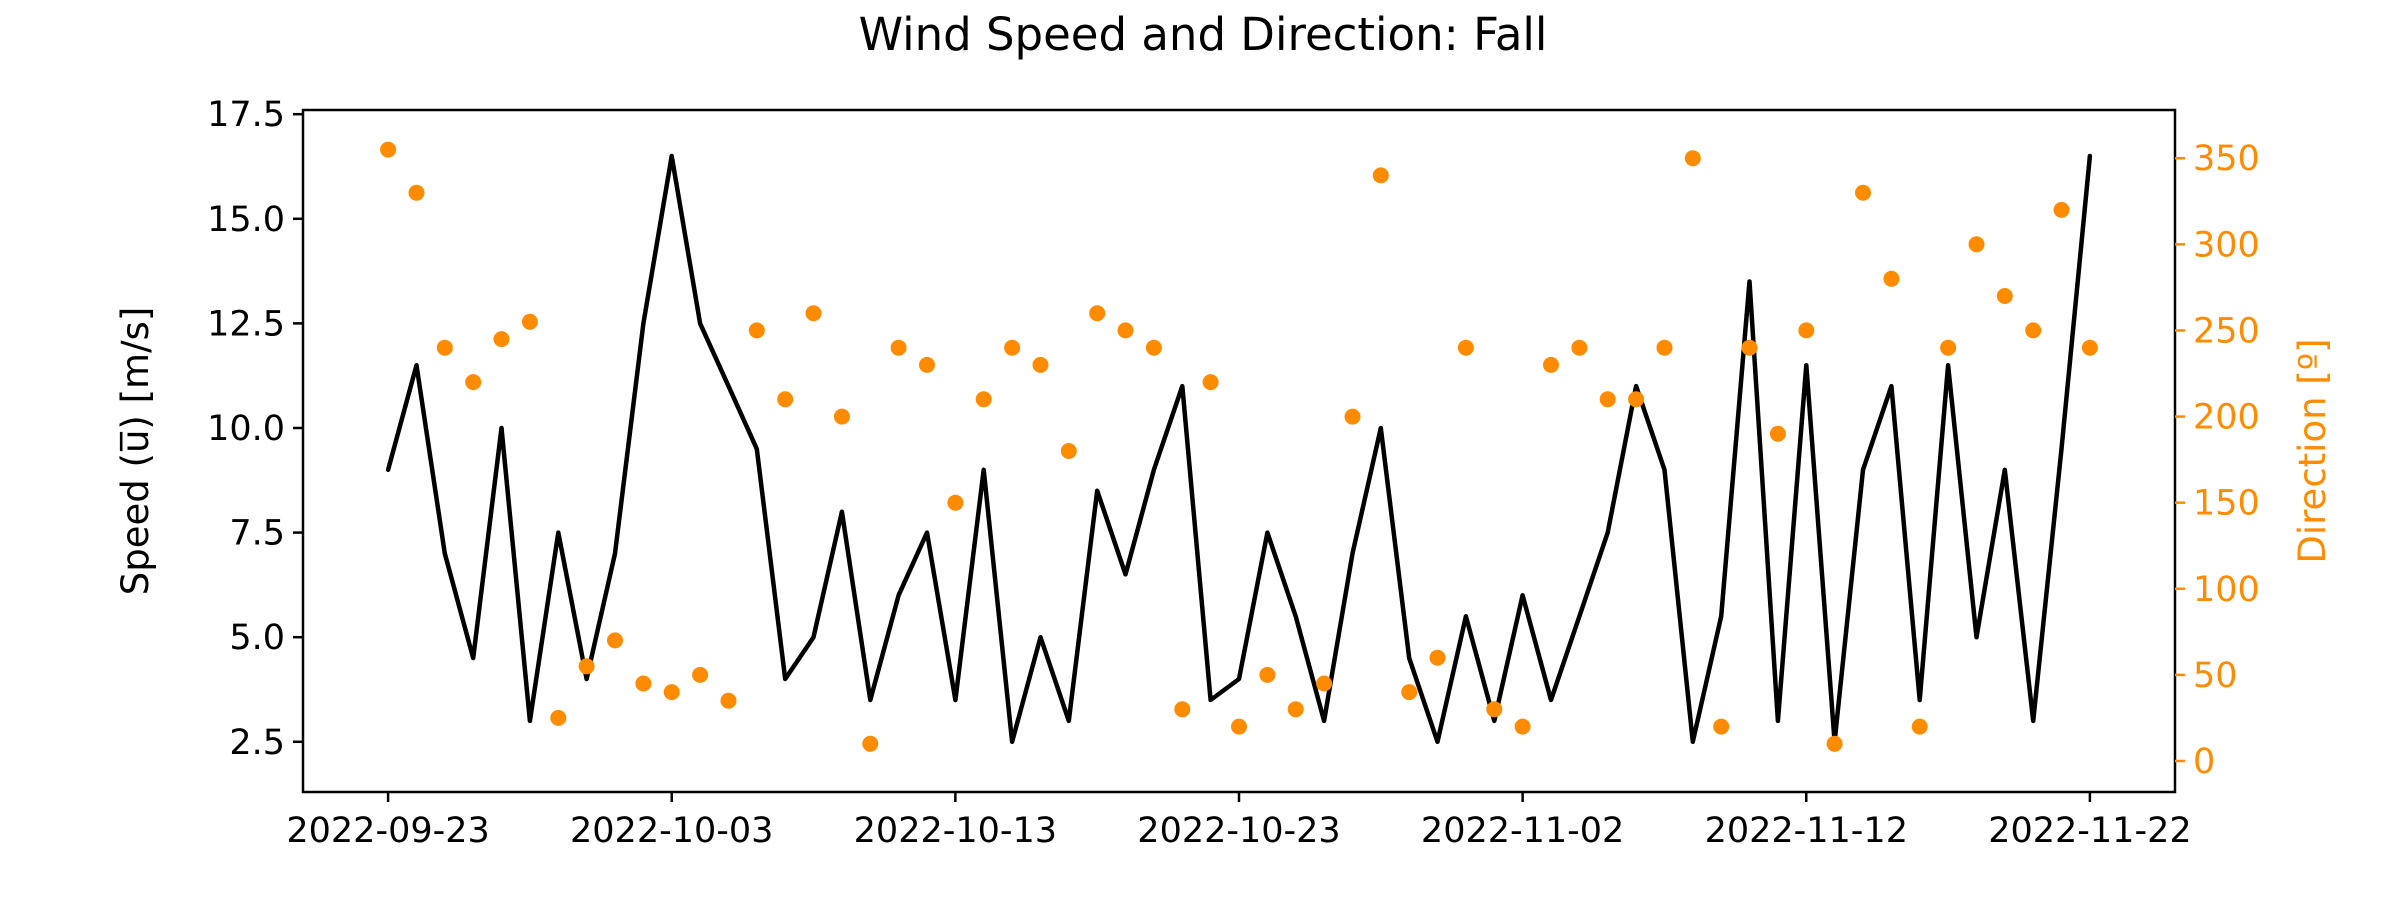 This screenshot has width=2400, height=900. What do you see at coordinates (2215, 676) in the screenshot?
I see `y2-tick-label: 50` at bounding box center [2215, 676].